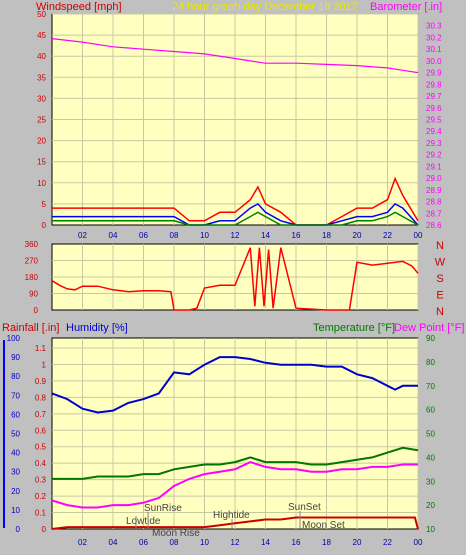  Describe the element at coordinates (434, 84) in the screenshot. I see `barometer-tick-label: 29.8` at that location.